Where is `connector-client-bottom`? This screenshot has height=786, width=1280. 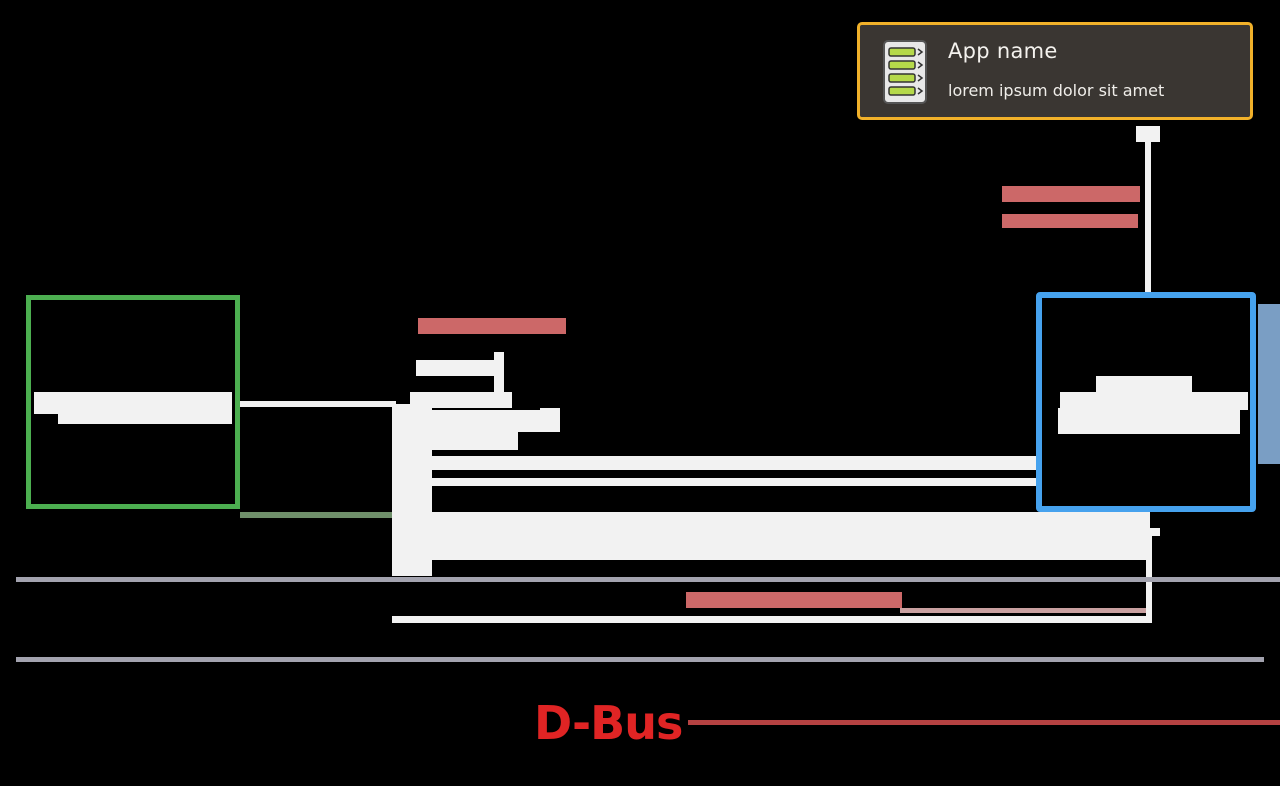
connector-client-bottom is located at coordinates (318, 515).